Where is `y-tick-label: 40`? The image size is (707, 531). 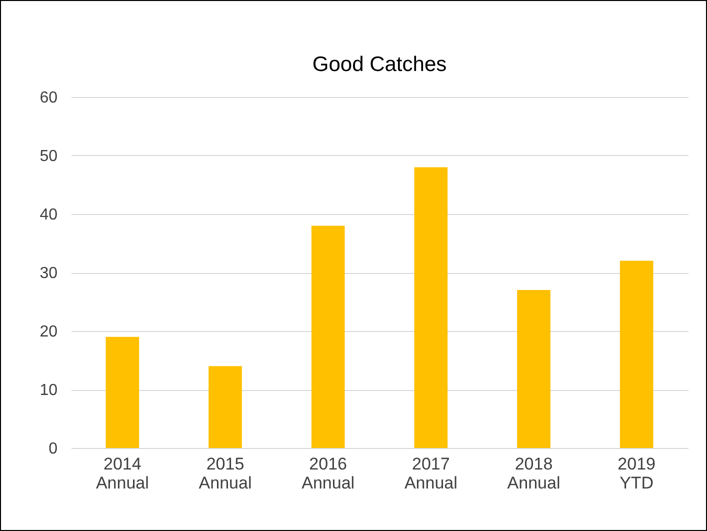 y-tick-label: 40 is located at coordinates (49, 215).